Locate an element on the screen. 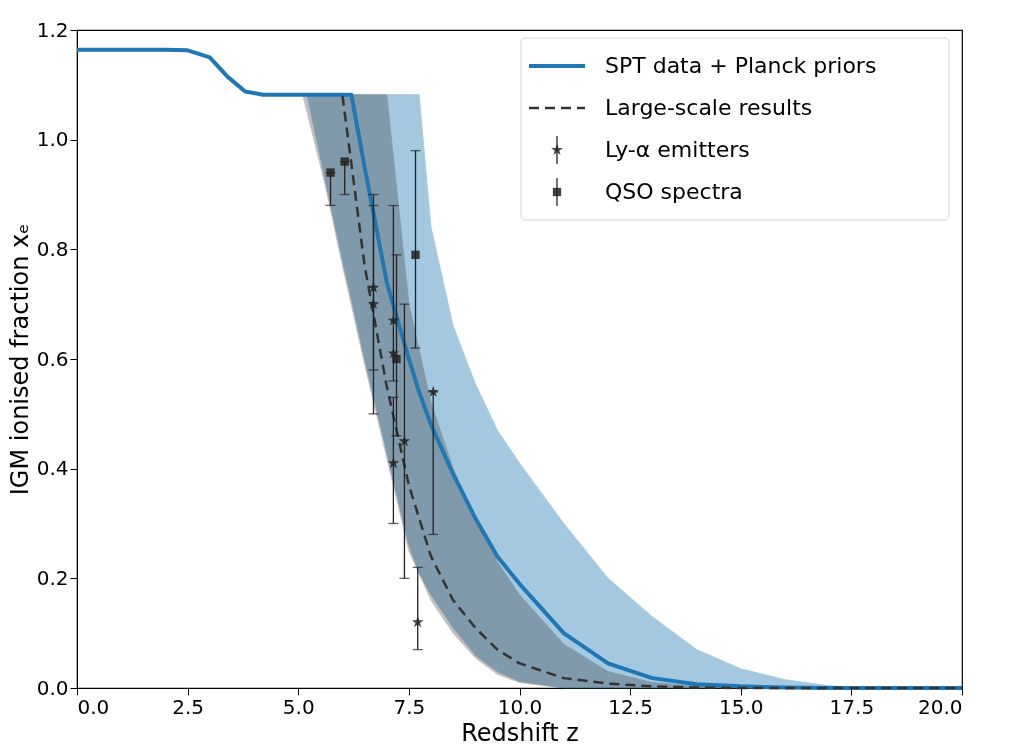 This screenshot has height=751, width=1018. x-tick-label: 12.5 is located at coordinates (630, 706).